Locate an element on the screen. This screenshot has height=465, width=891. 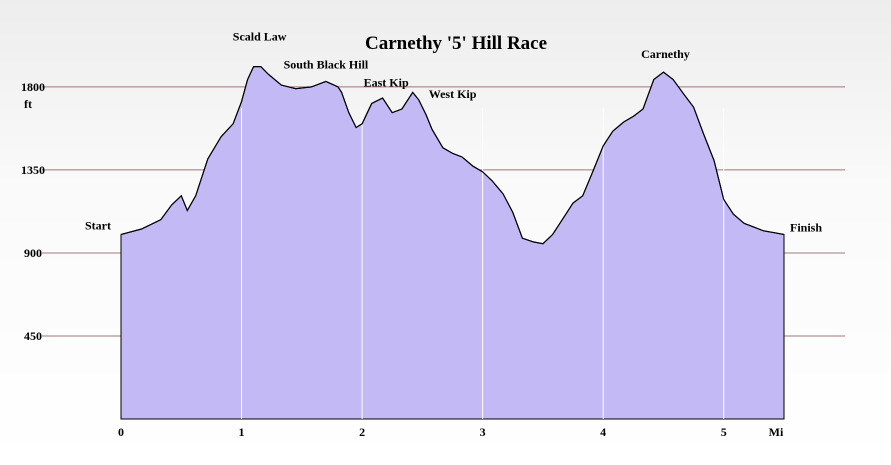
chart-title: Carnethy '5' Hill Race is located at coordinates (456, 43).